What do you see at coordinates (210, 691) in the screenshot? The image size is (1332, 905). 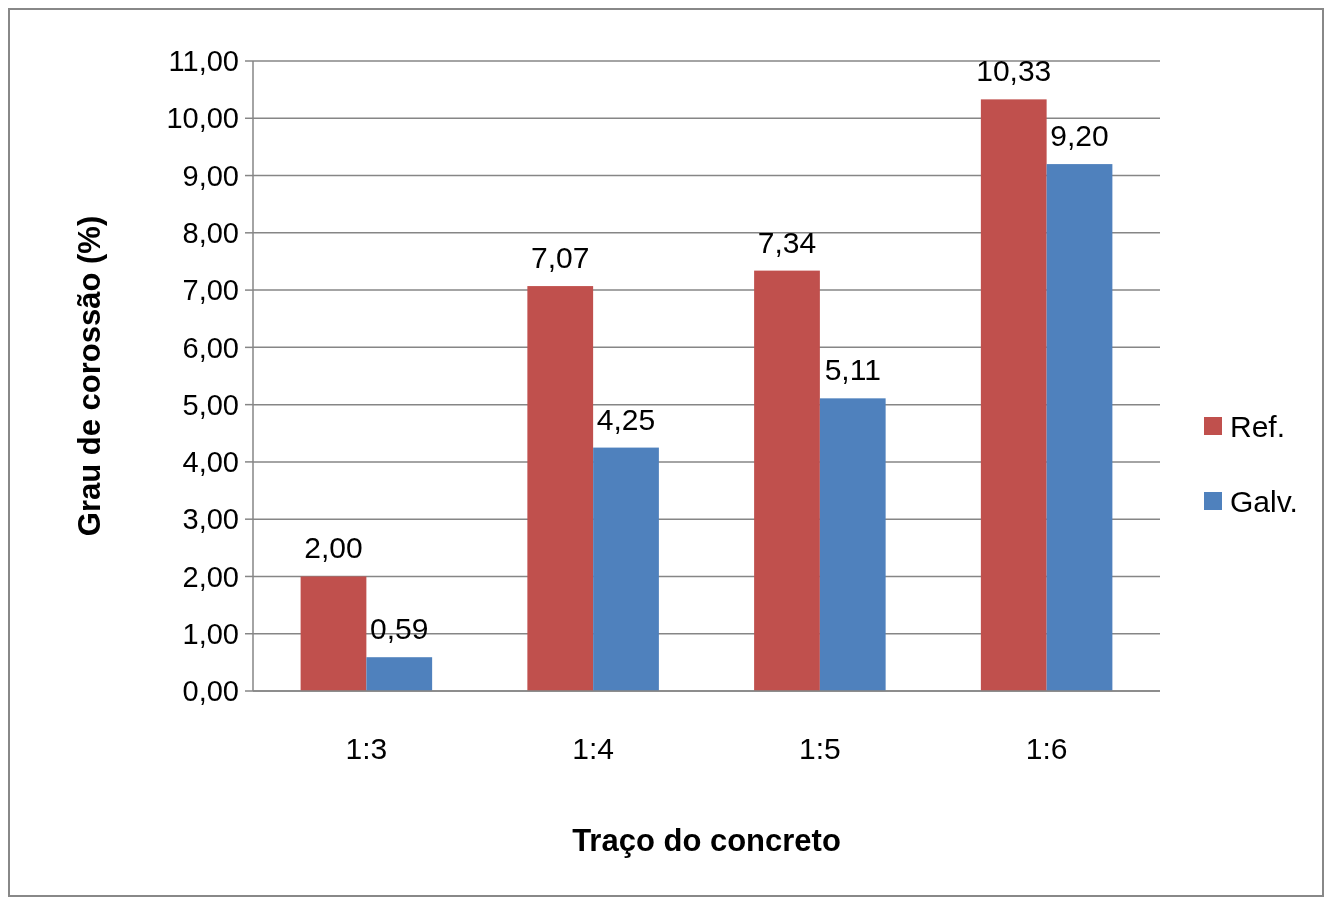 I see `y-tick-label: 0,00` at bounding box center [210, 691].